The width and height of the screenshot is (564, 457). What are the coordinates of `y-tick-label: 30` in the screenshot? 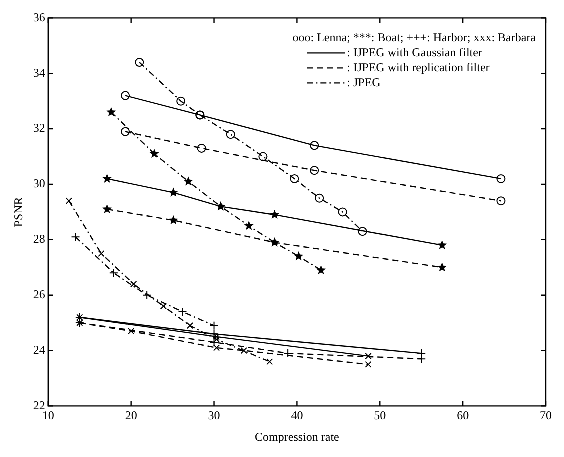 It's located at (39, 183).